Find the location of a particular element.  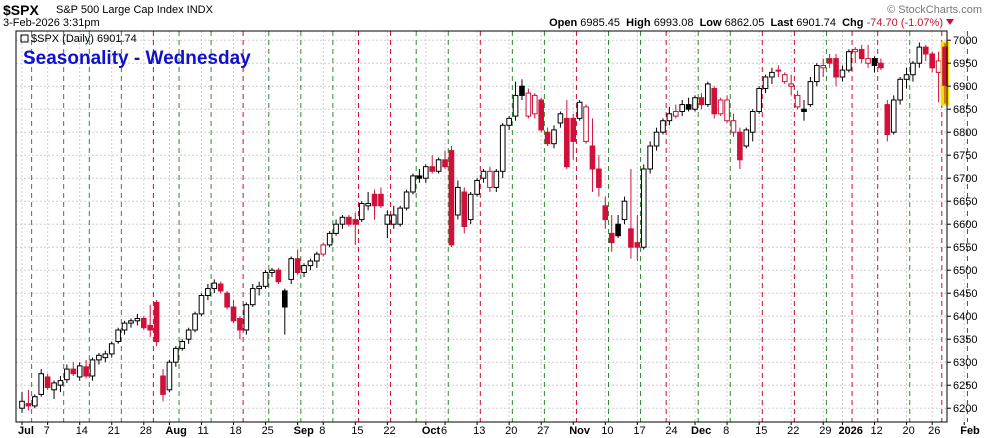

x-tick-label: Aug is located at coordinates (175, 431).